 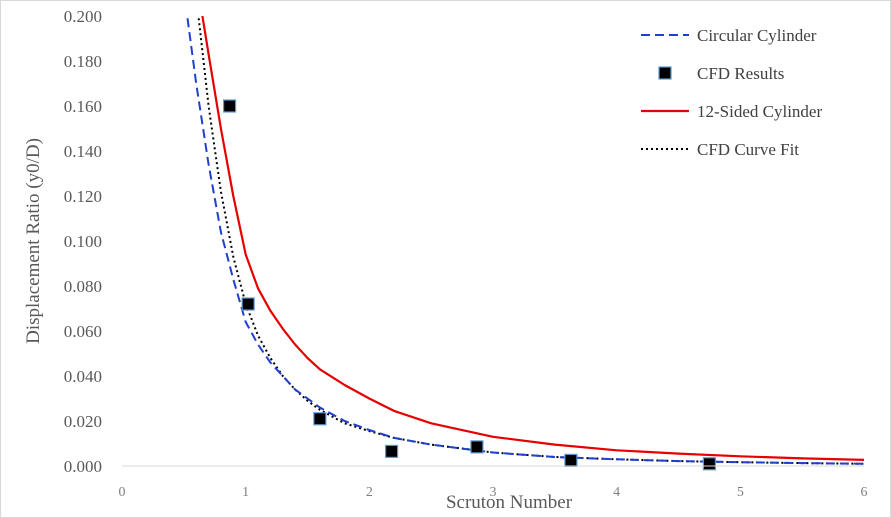 What do you see at coordinates (83, 61) in the screenshot?
I see `y-tick-label: 0.180` at bounding box center [83, 61].